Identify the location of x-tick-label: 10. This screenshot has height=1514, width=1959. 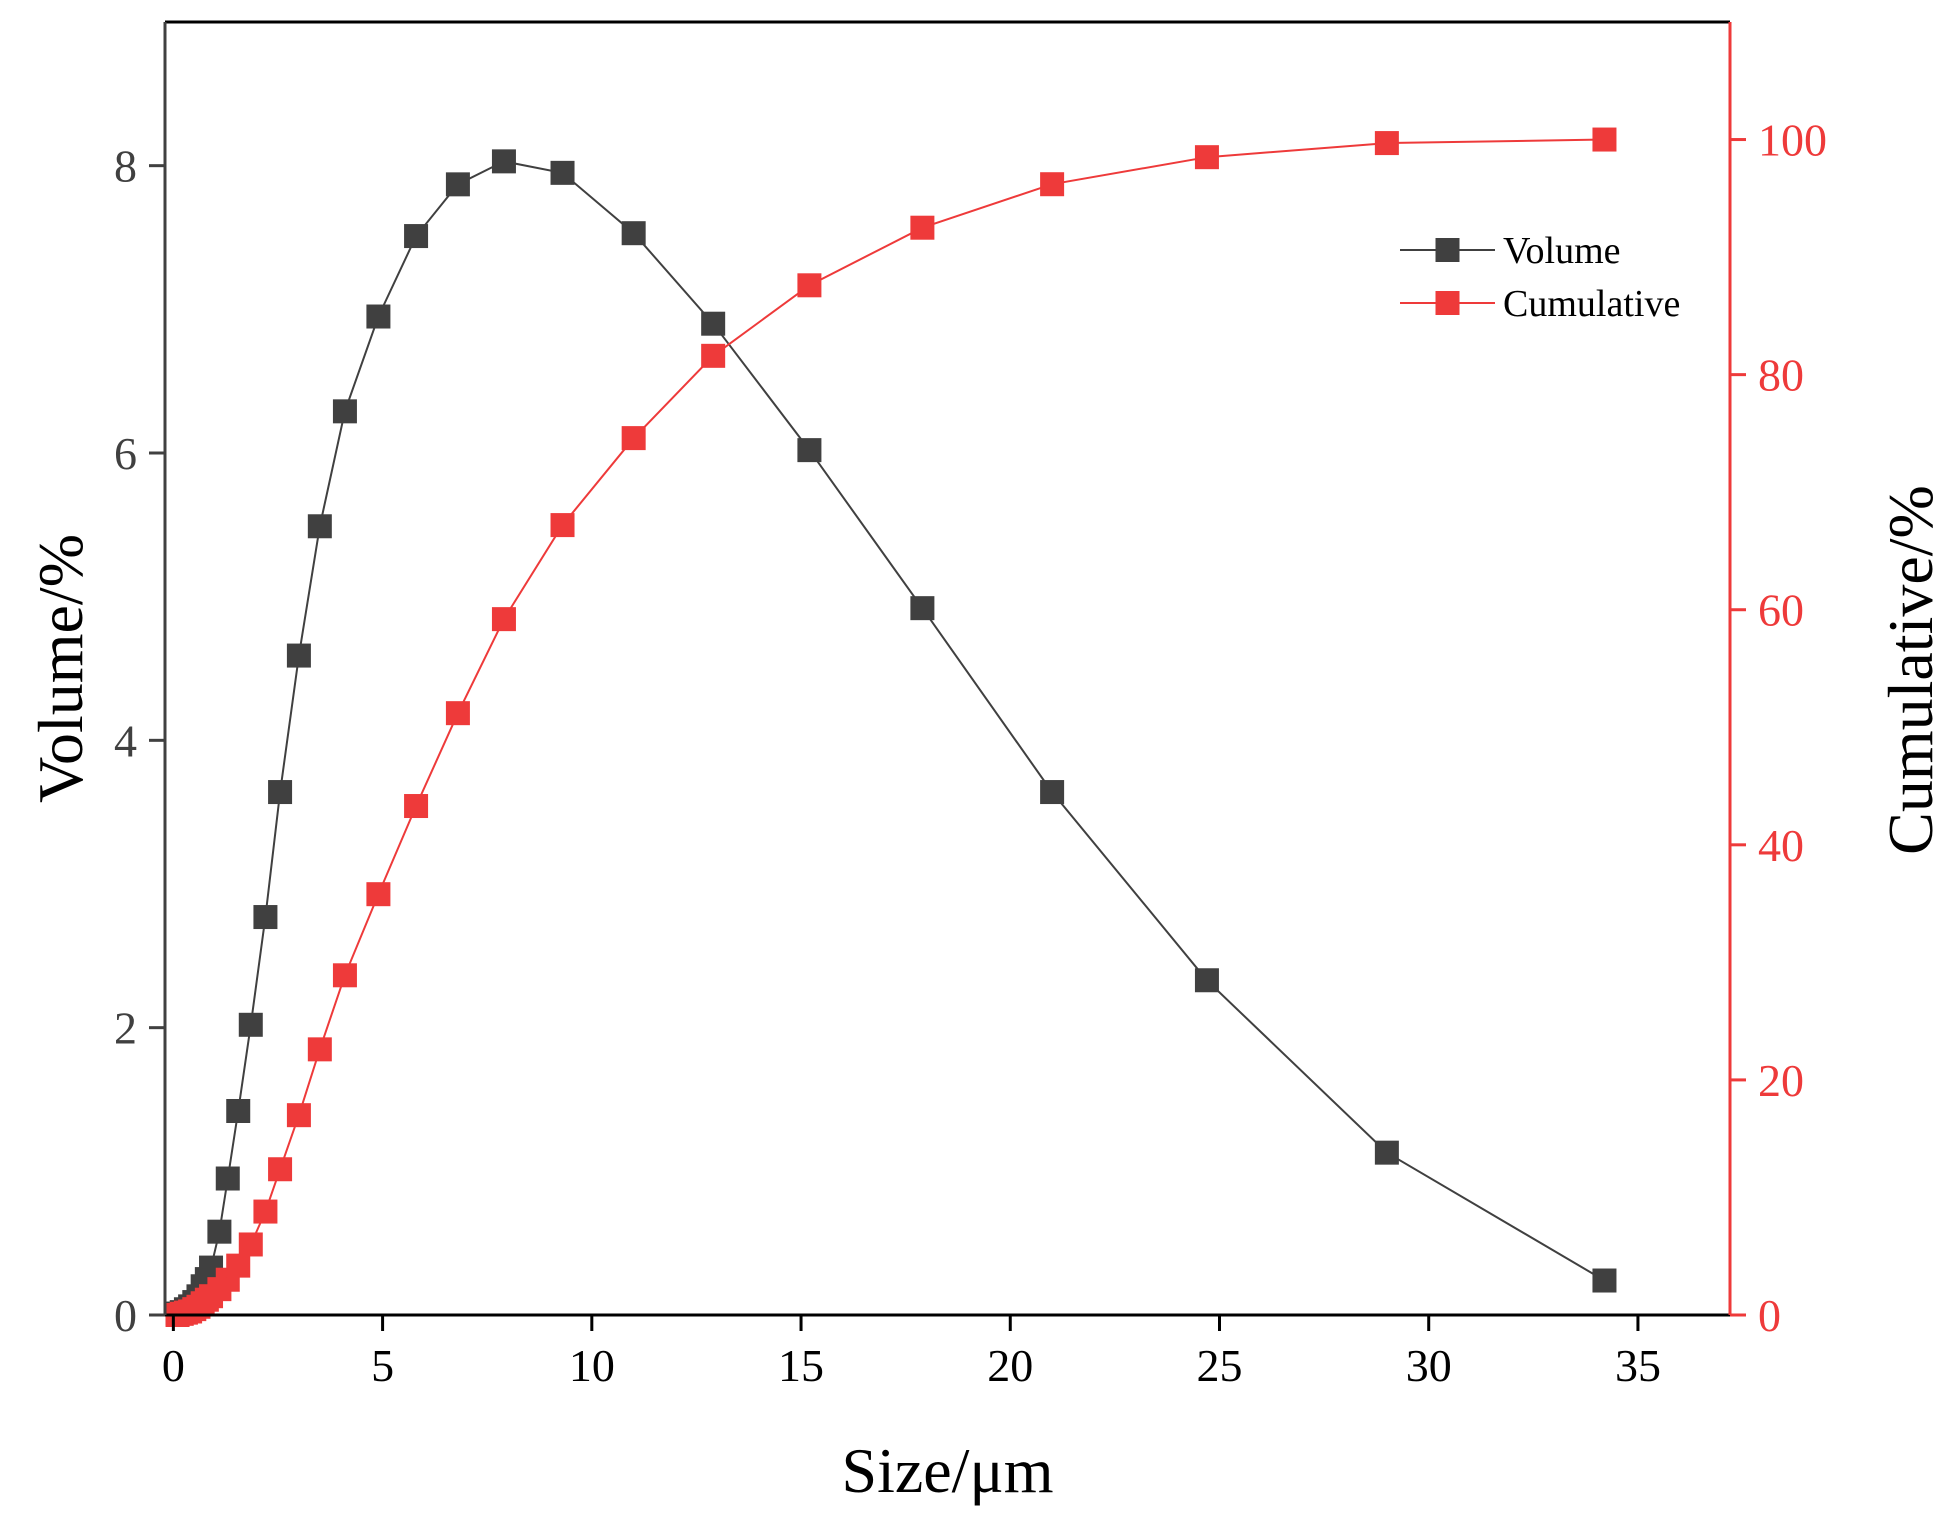
(592, 1365).